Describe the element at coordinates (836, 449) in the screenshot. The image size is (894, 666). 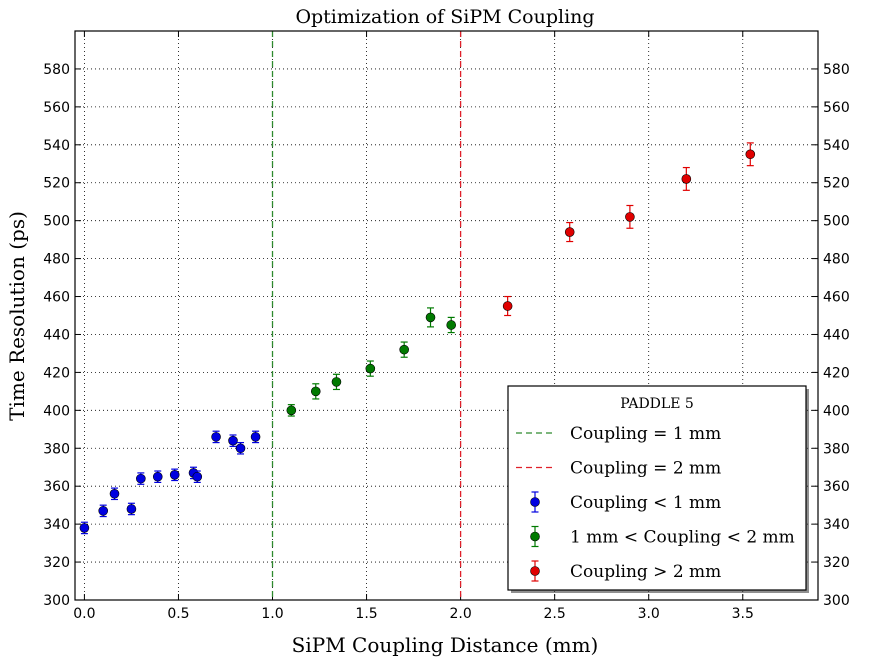
I see `y-tick-label-right: 380` at that location.